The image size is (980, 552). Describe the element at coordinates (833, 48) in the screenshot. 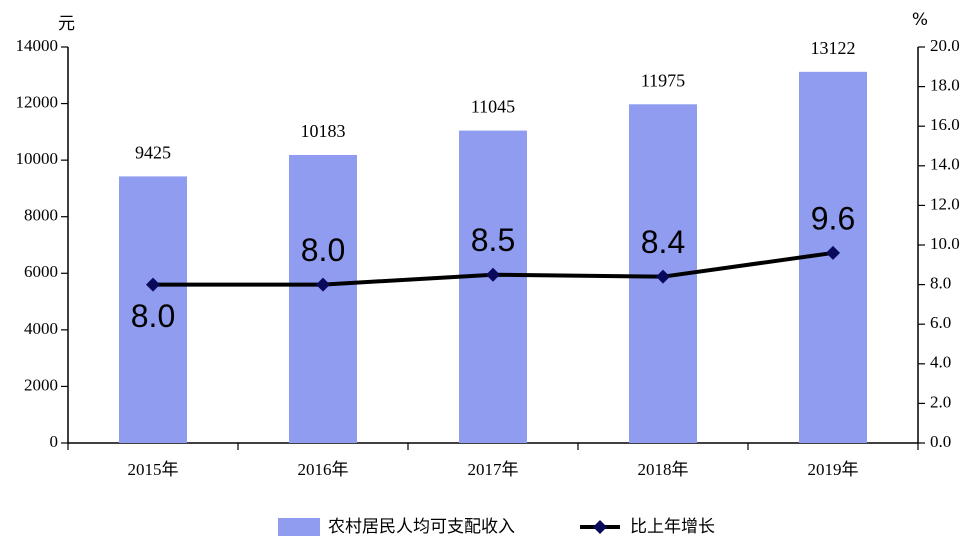

I see `bar-value-label: 13122` at that location.